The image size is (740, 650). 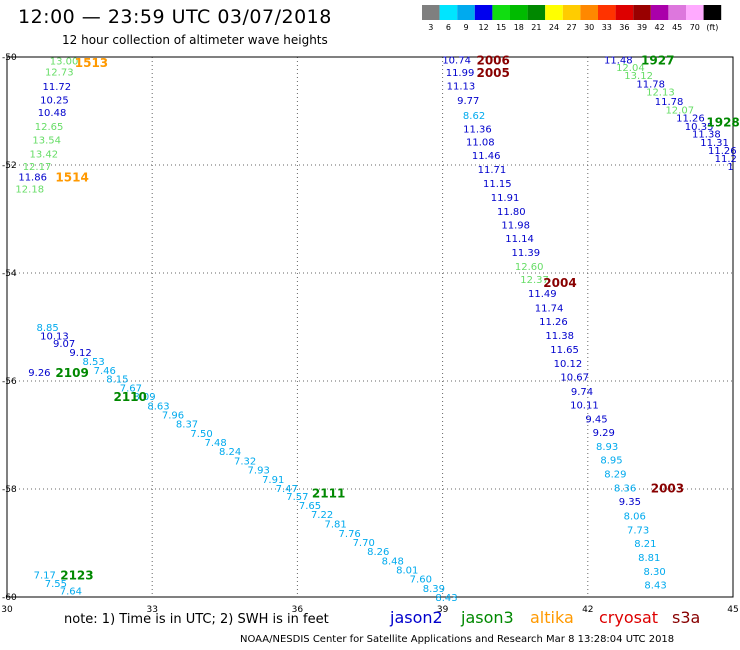 What do you see at coordinates (29, 189) in the screenshot?
I see `wave-height-value: 12.18` at bounding box center [29, 189].